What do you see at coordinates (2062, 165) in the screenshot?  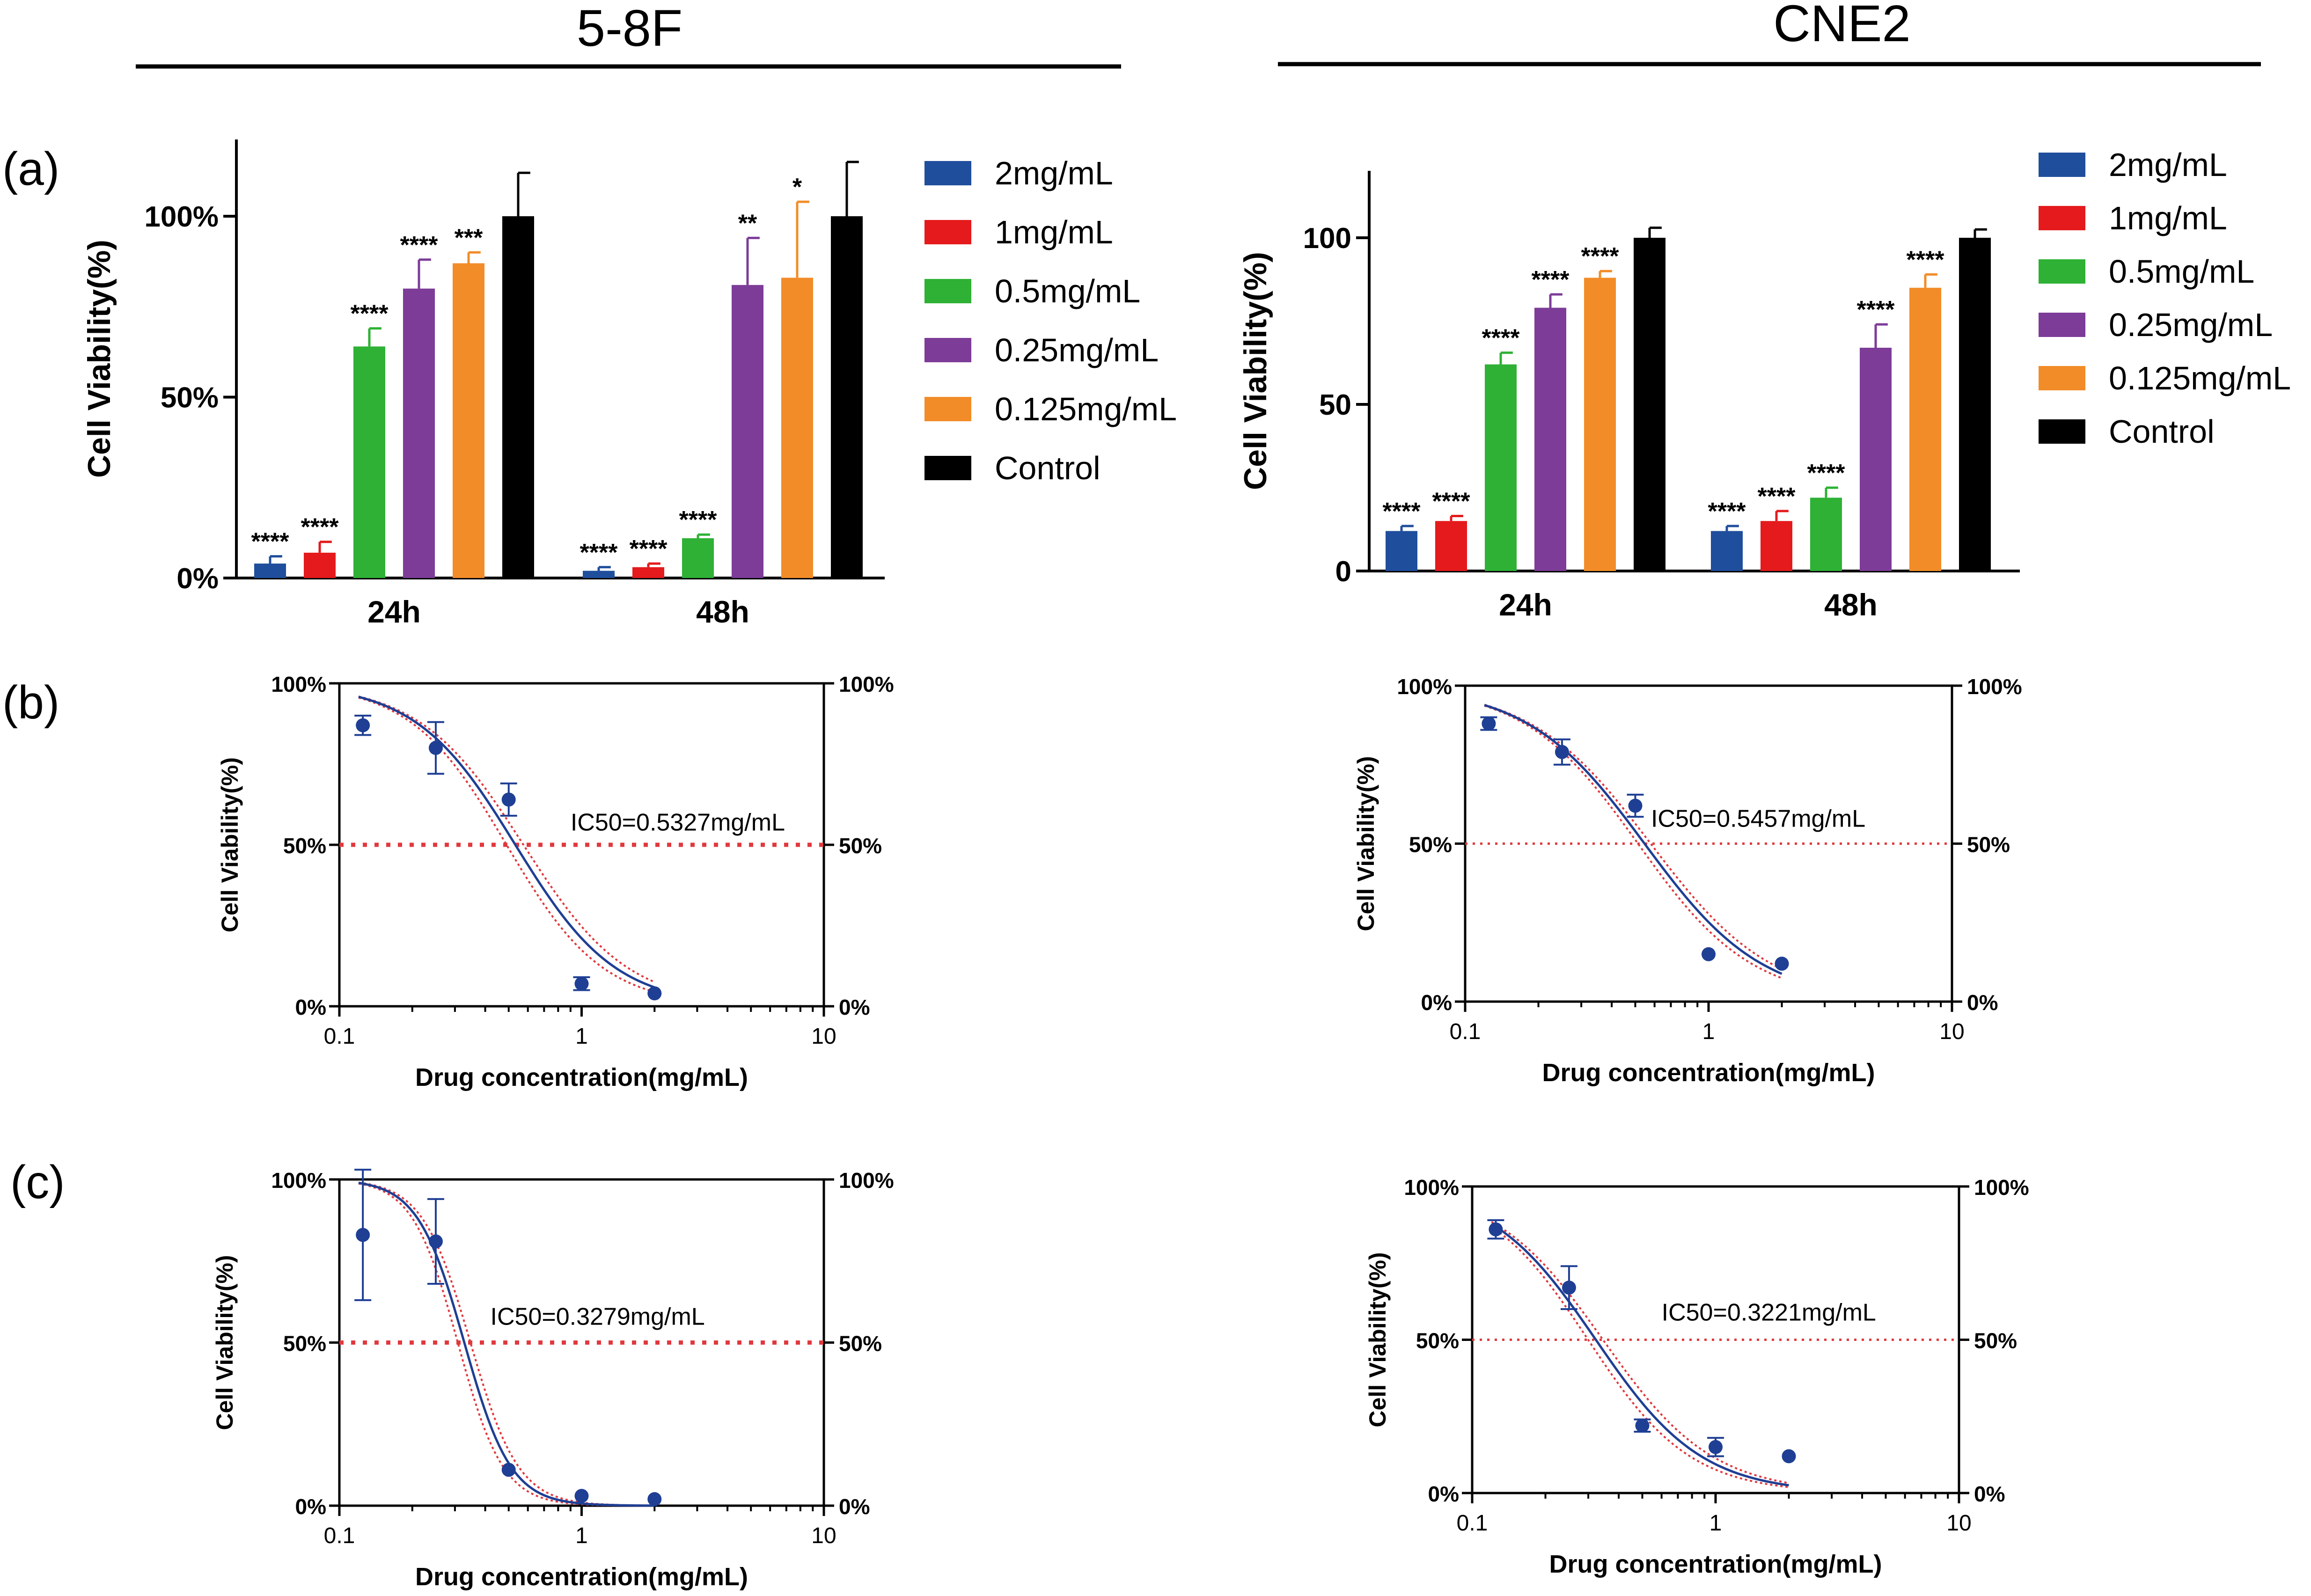 I see `legend-swatch-2mg` at bounding box center [2062, 165].